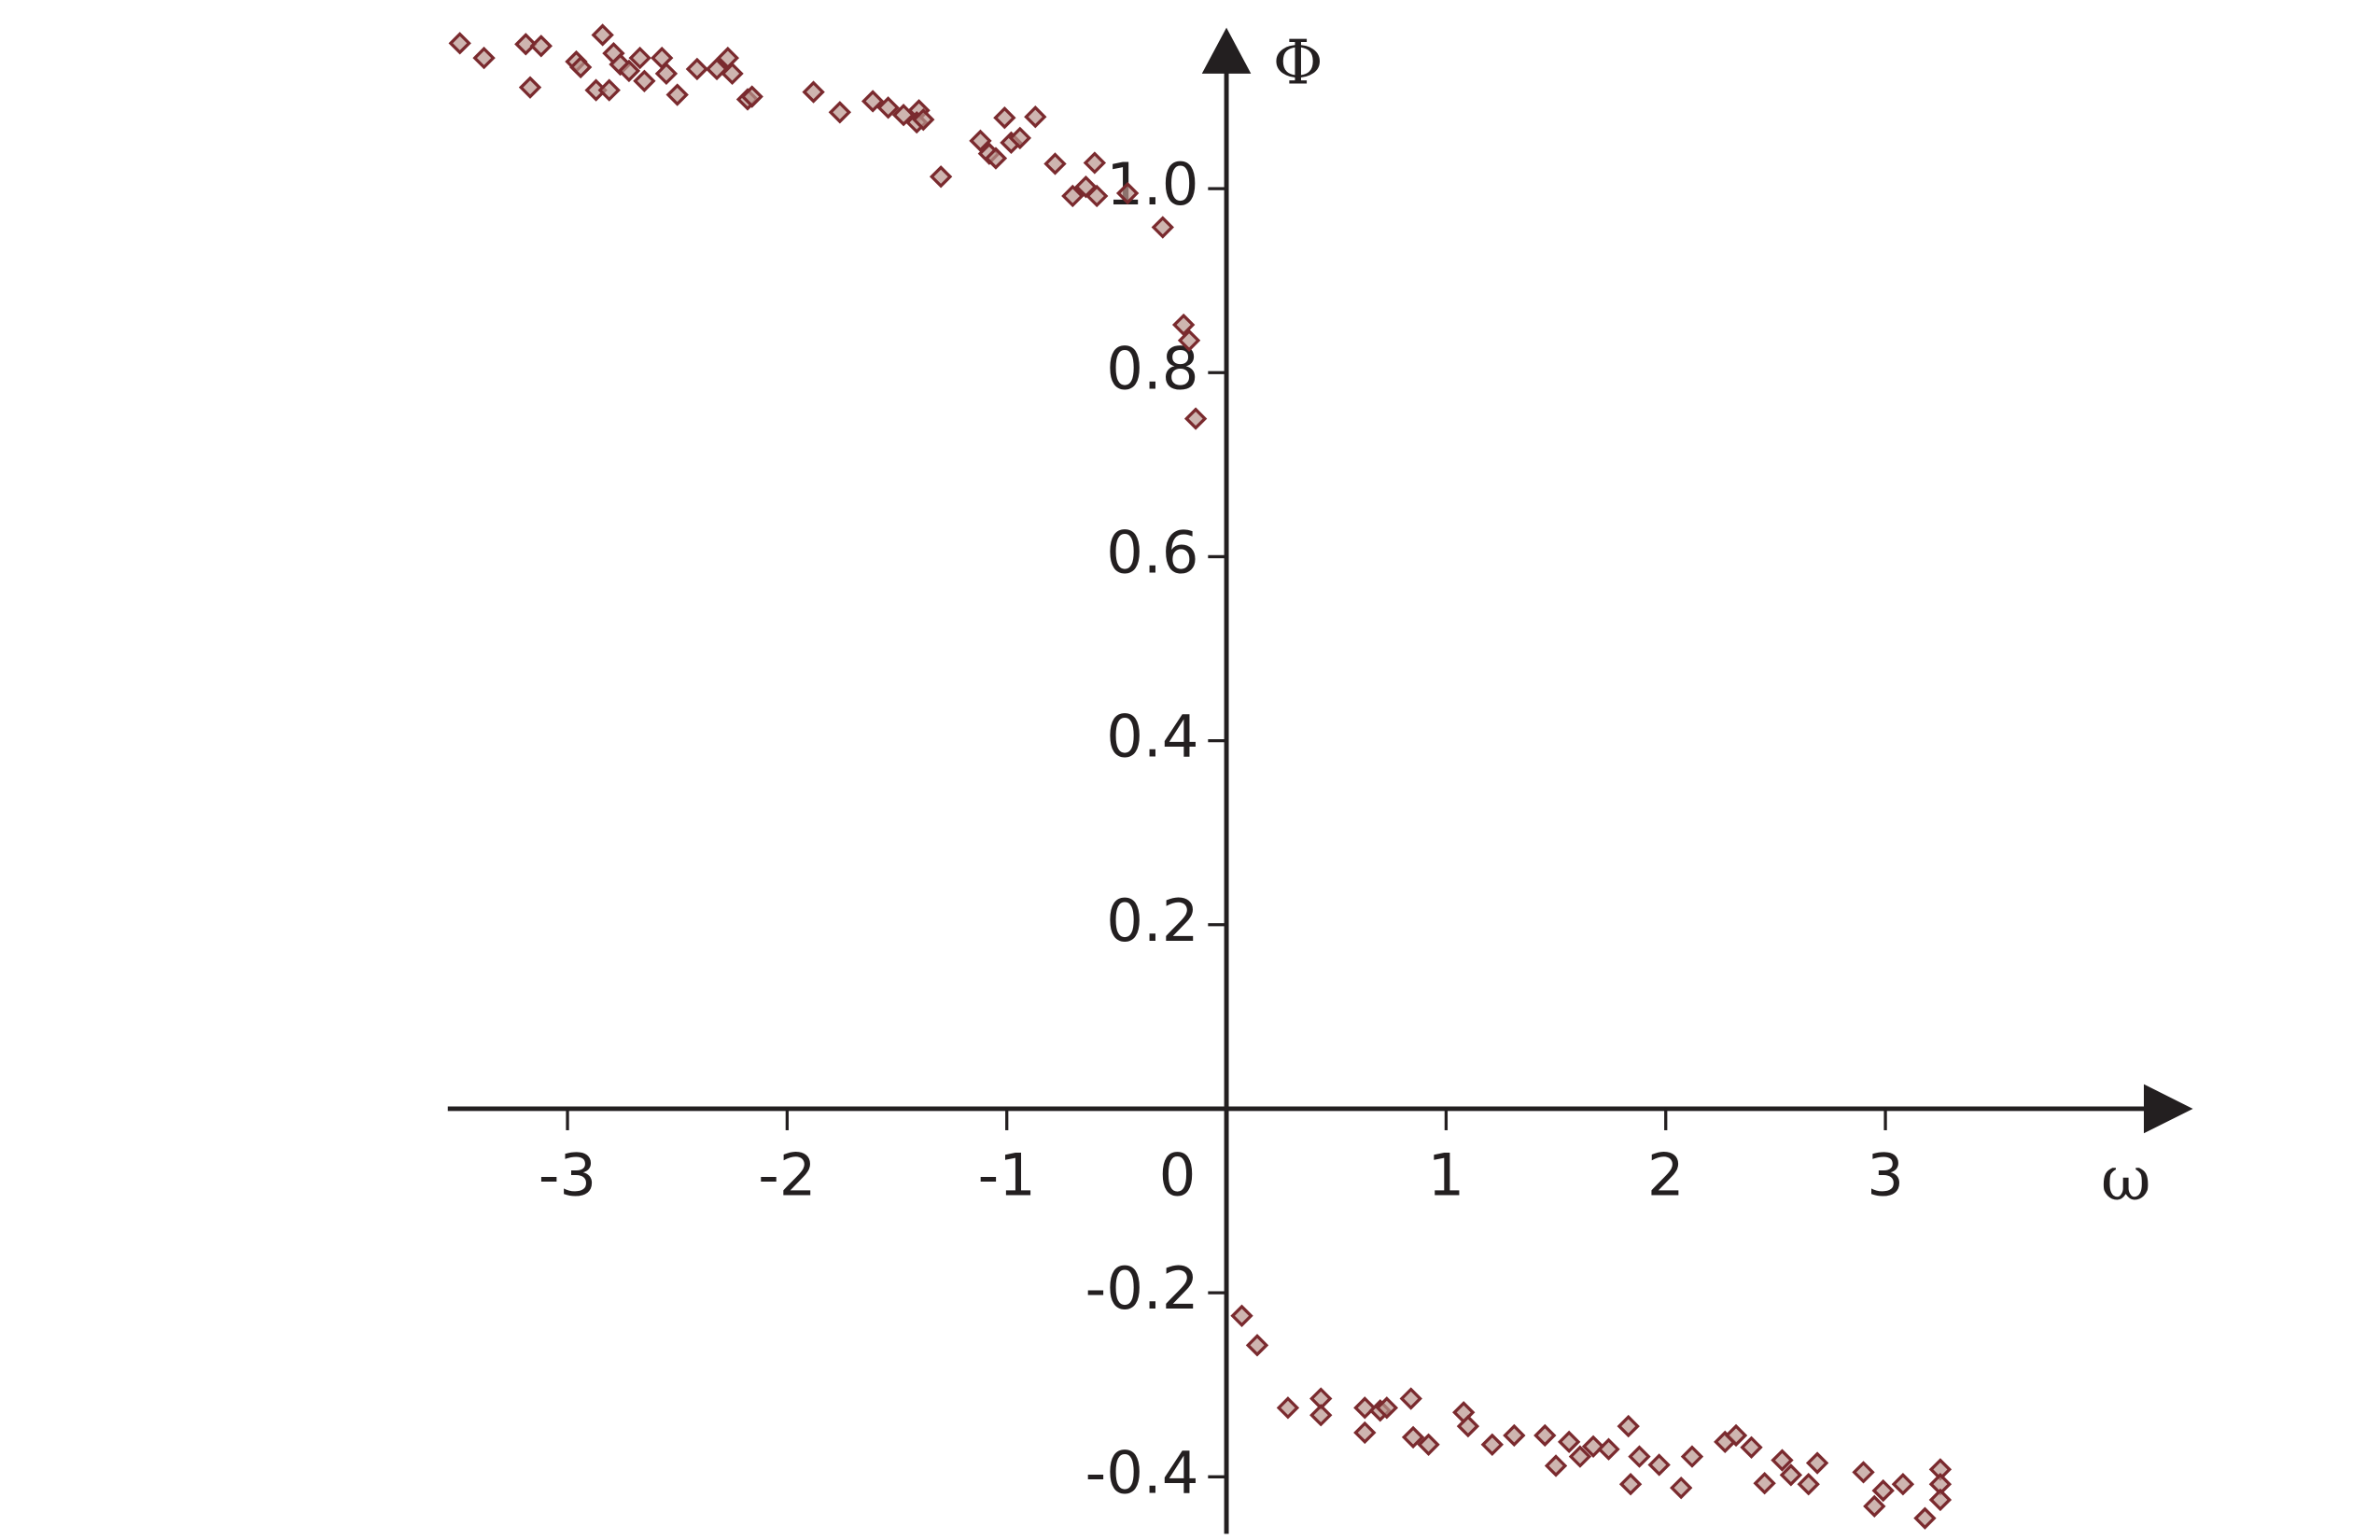 Image resolution: width=2380 pixels, height=1540 pixels. I want to click on x-tick-label: -2, so click(787, 1175).